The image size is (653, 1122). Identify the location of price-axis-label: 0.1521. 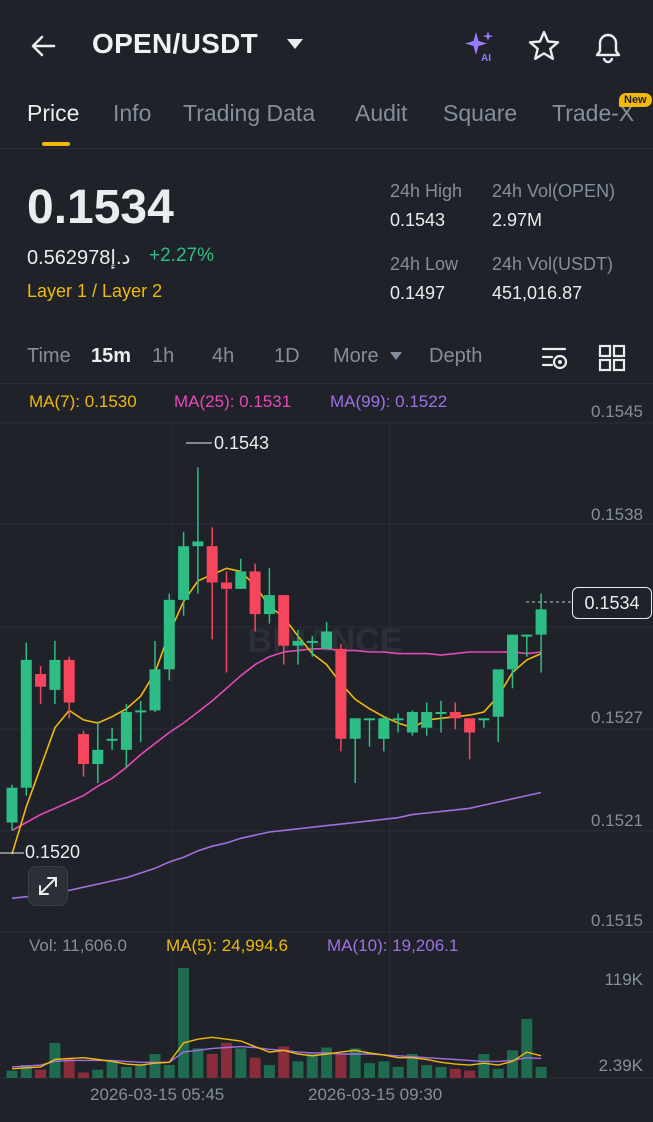
(617, 820).